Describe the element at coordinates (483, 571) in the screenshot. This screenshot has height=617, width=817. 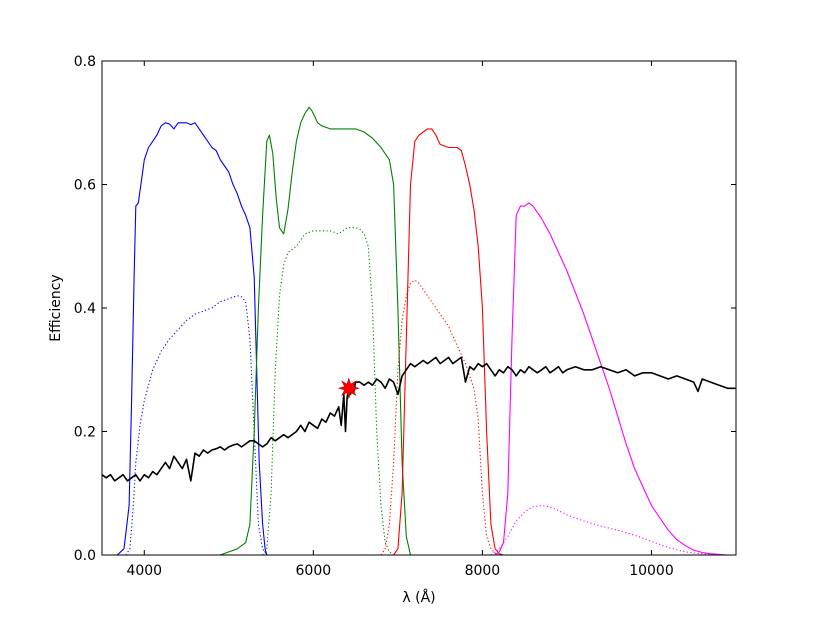
I see `x-tick-label: 8000` at that location.